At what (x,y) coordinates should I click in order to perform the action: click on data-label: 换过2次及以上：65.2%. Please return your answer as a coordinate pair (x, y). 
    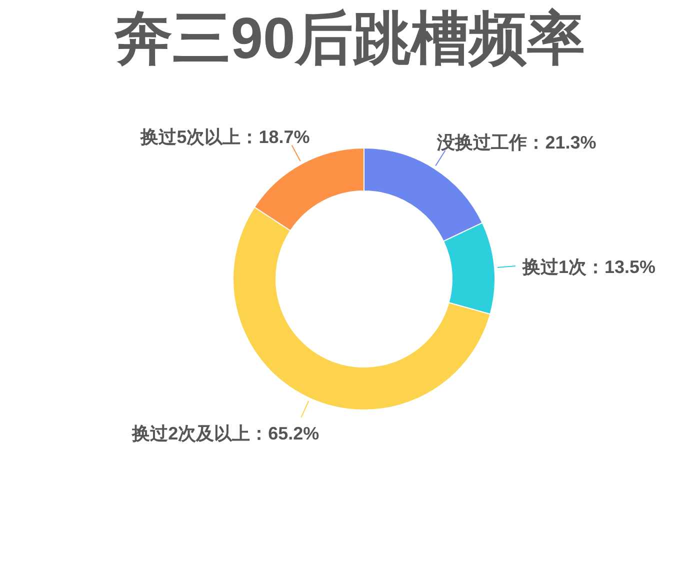
    Looking at the image, I should click on (226, 433).